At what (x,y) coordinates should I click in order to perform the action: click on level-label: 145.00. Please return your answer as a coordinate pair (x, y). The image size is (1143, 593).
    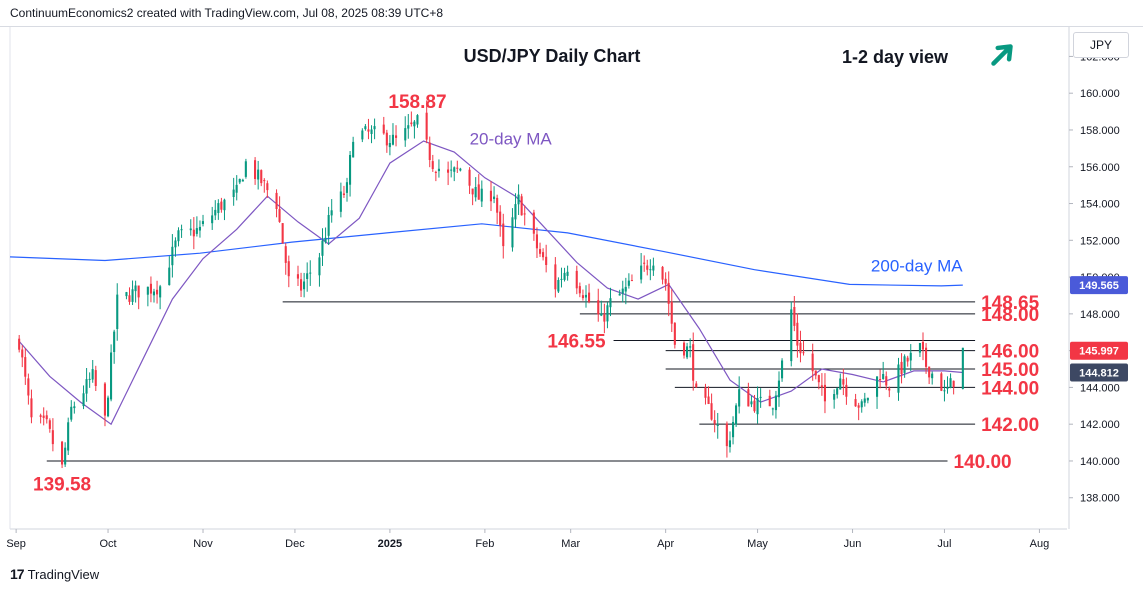
    Looking at the image, I should click on (1010, 370).